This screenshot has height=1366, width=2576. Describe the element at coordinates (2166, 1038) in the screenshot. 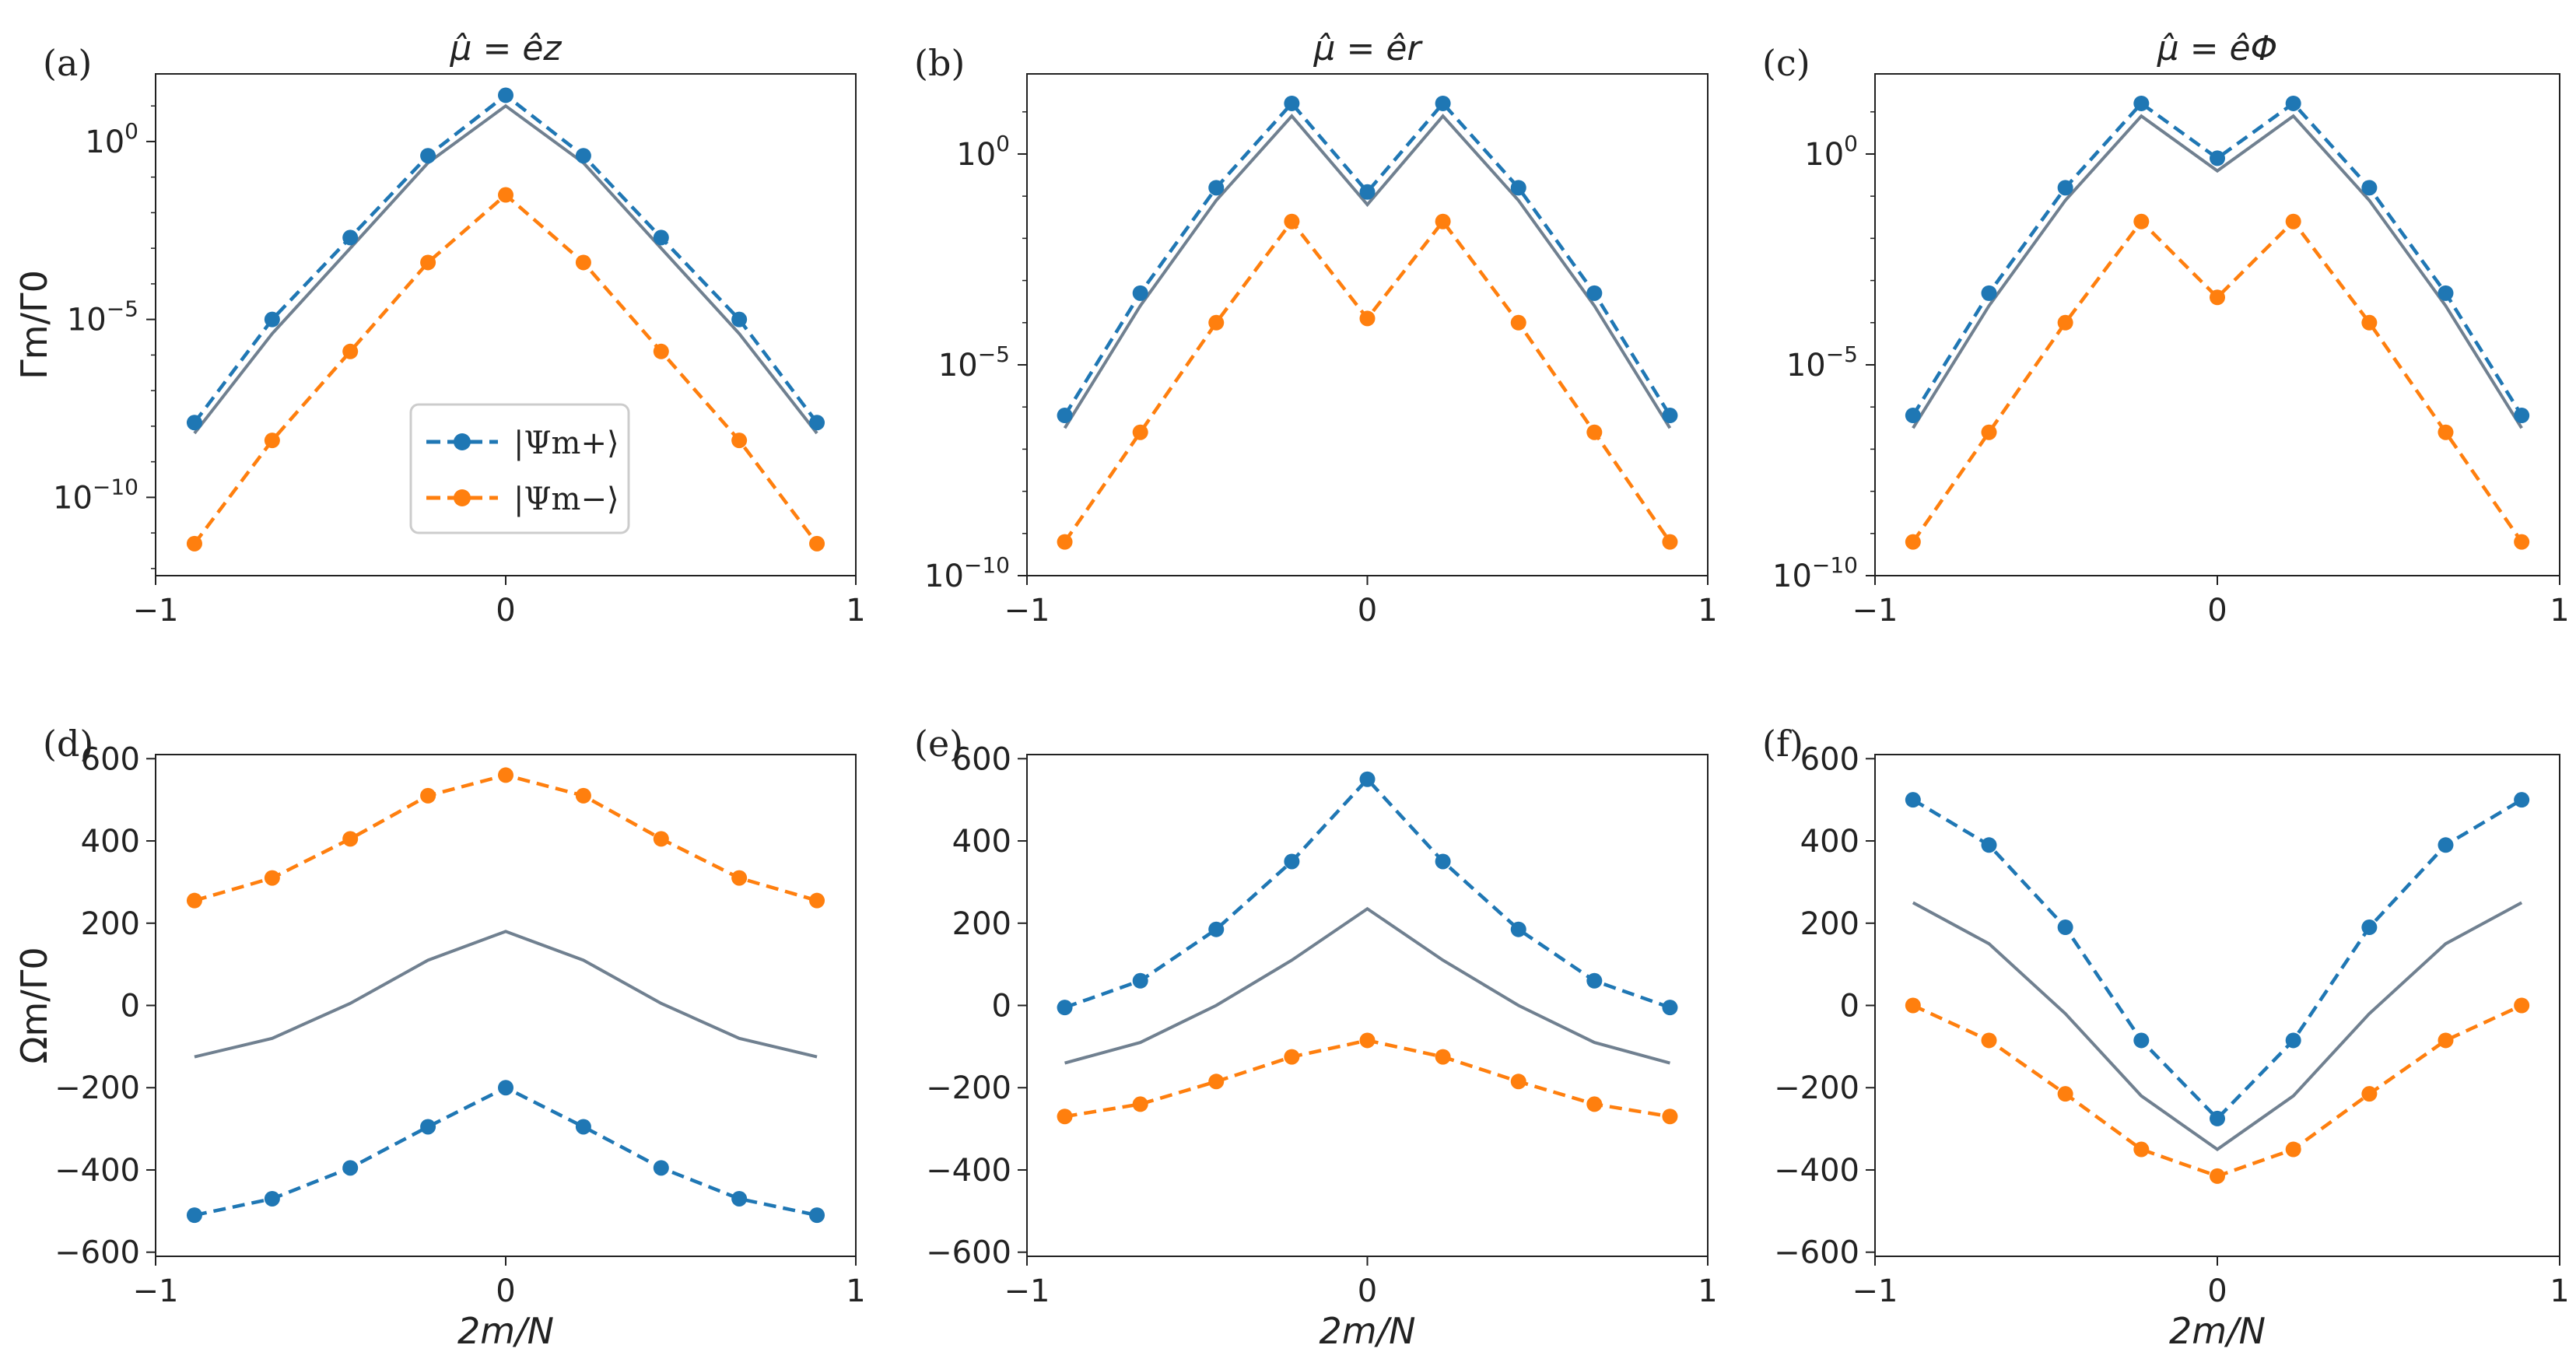

I see `panel-f: −1 0 1 600 400 200 0 −200 −400 −600 (f) 2m/N` at that location.